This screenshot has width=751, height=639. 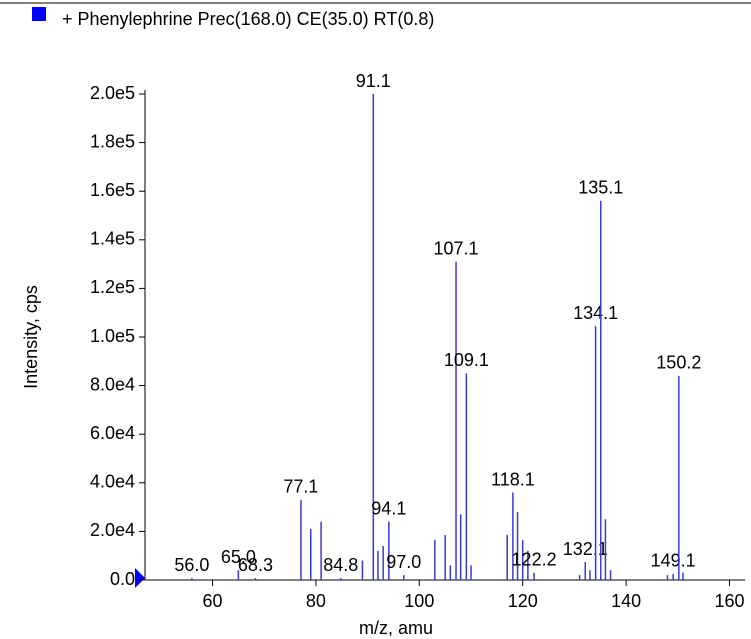 What do you see at coordinates (112, 287) in the screenshot?
I see `y-tick-label: 1.2e5` at bounding box center [112, 287].